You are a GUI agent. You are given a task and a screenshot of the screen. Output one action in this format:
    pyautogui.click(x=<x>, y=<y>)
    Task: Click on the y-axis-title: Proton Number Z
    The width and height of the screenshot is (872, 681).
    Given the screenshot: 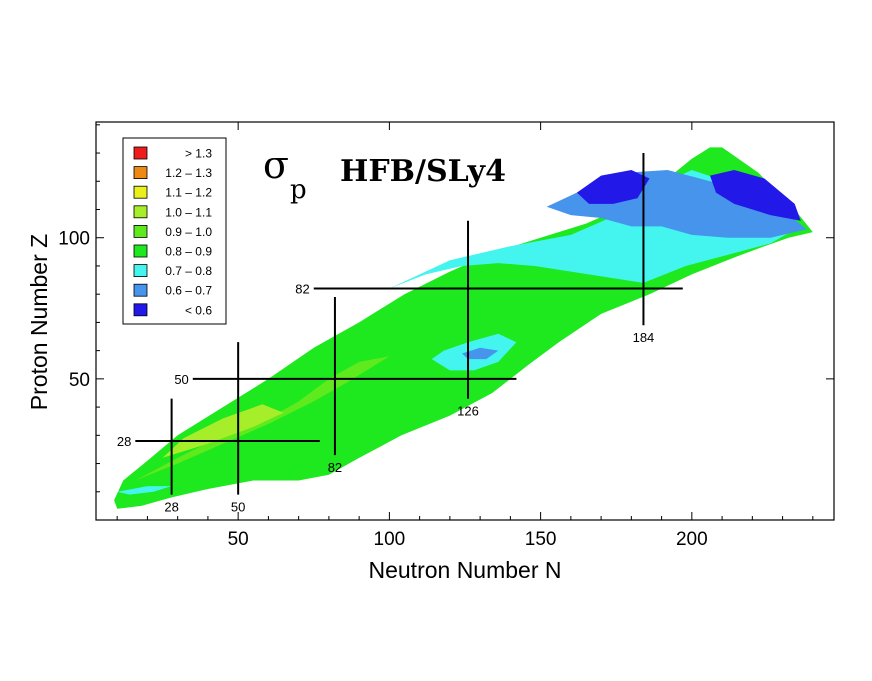 What is the action you would take?
    pyautogui.click(x=39, y=322)
    